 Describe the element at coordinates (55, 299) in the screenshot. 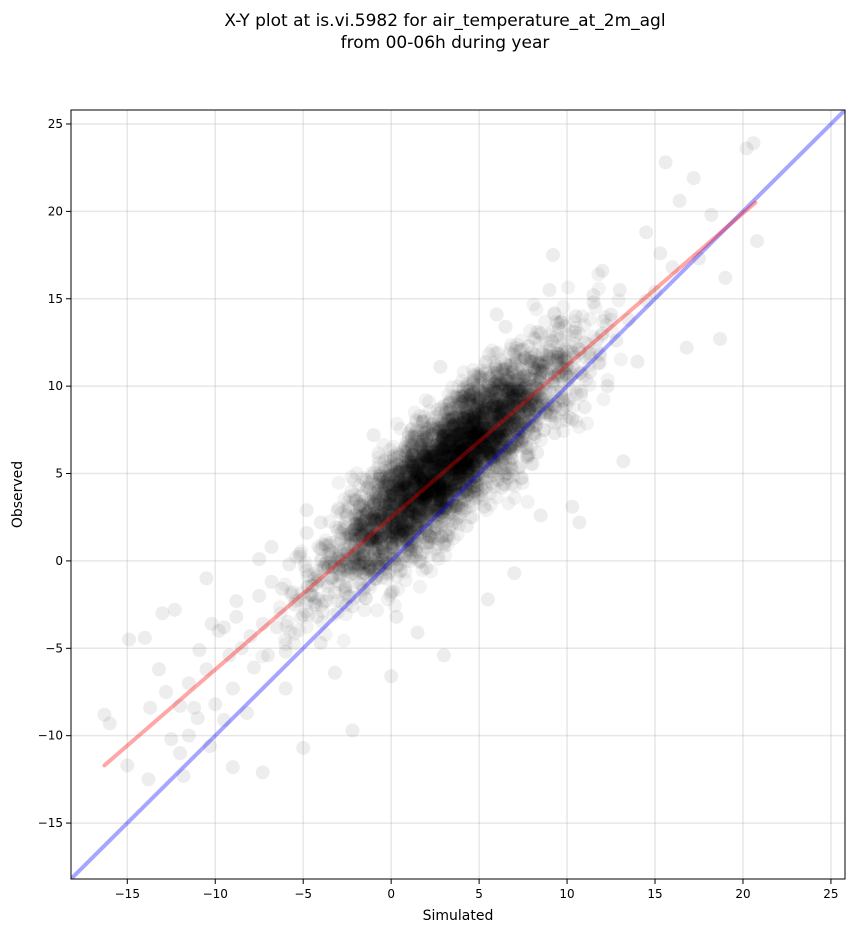

I see `y-tick-label: 15` at that location.